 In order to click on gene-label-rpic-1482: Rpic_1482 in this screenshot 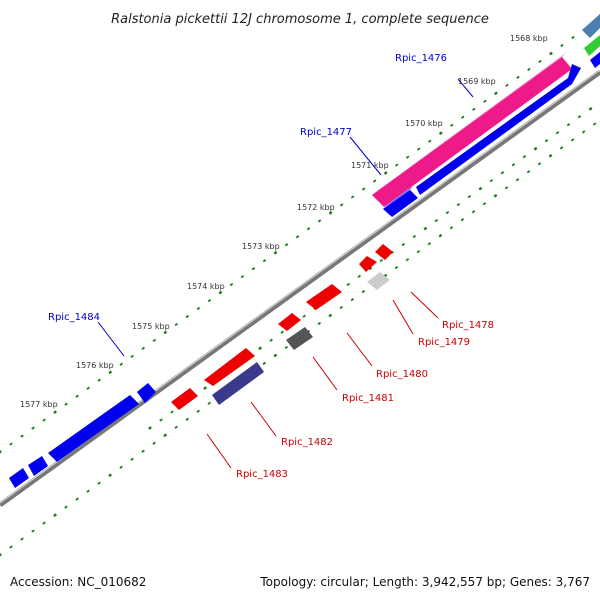, I will do `click(307, 442)`.